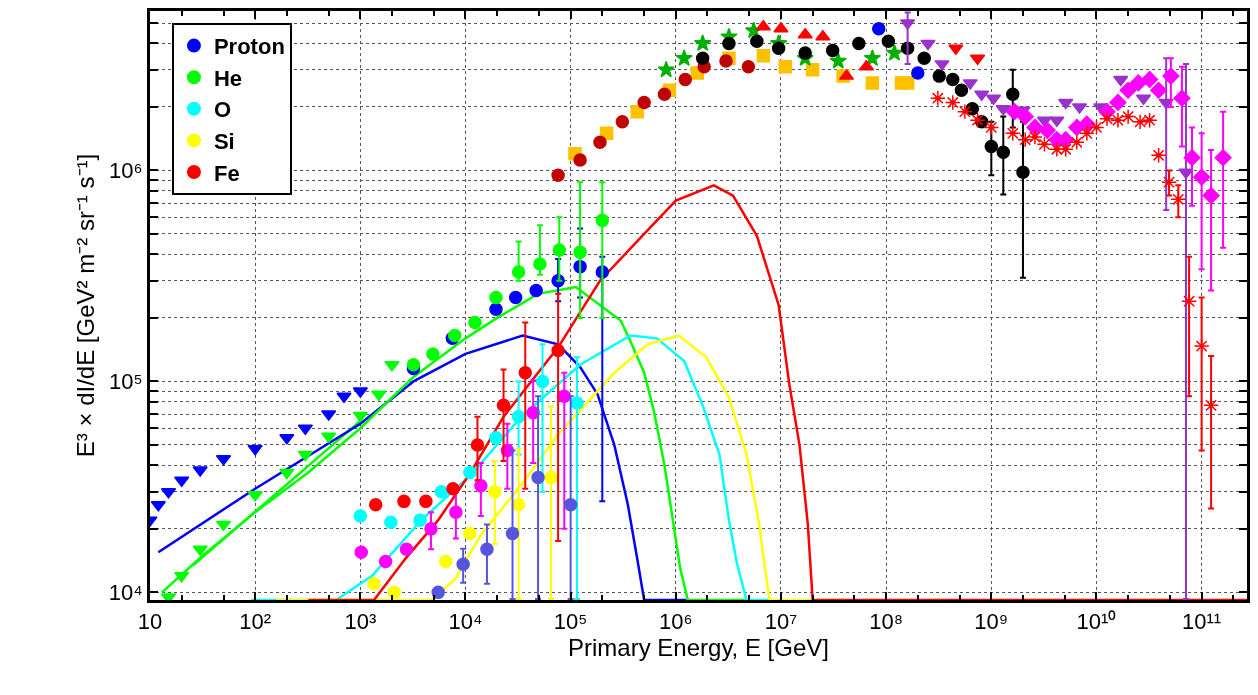 The width and height of the screenshot is (1258, 695). I want to click on x-tick-label: 10⁶, so click(676, 622).